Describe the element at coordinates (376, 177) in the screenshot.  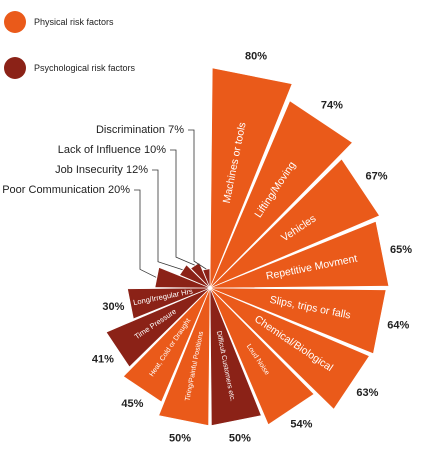
I see `value-label-3: 67%` at that location.